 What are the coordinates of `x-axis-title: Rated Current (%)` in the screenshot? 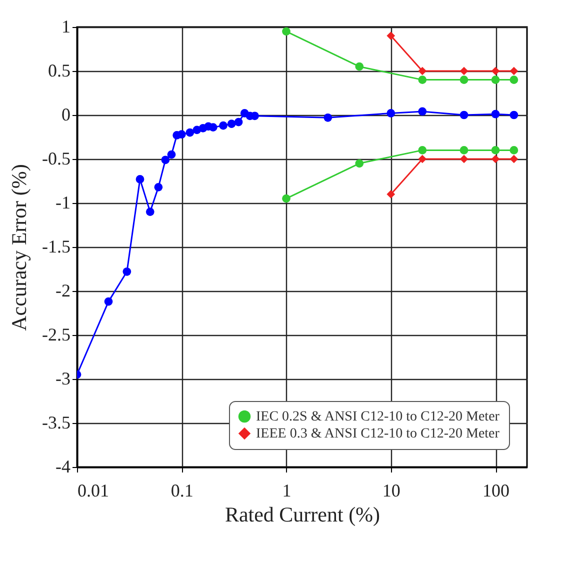 It's located at (302, 514).